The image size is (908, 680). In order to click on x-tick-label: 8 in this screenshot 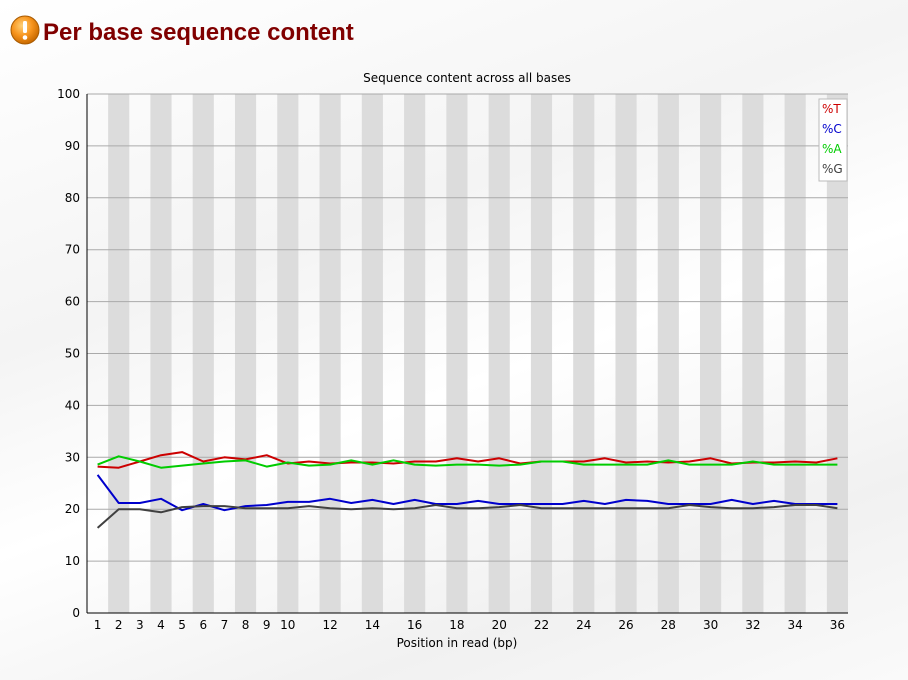, I will do `click(246, 625)`.